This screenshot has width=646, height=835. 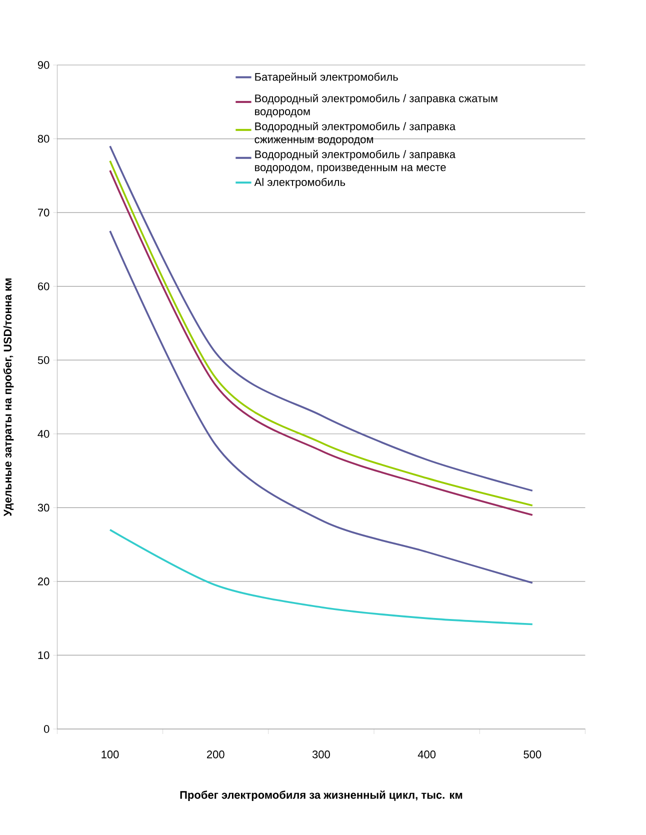 What do you see at coordinates (44, 508) in the screenshot?
I see `y-tick-label: 30` at bounding box center [44, 508].